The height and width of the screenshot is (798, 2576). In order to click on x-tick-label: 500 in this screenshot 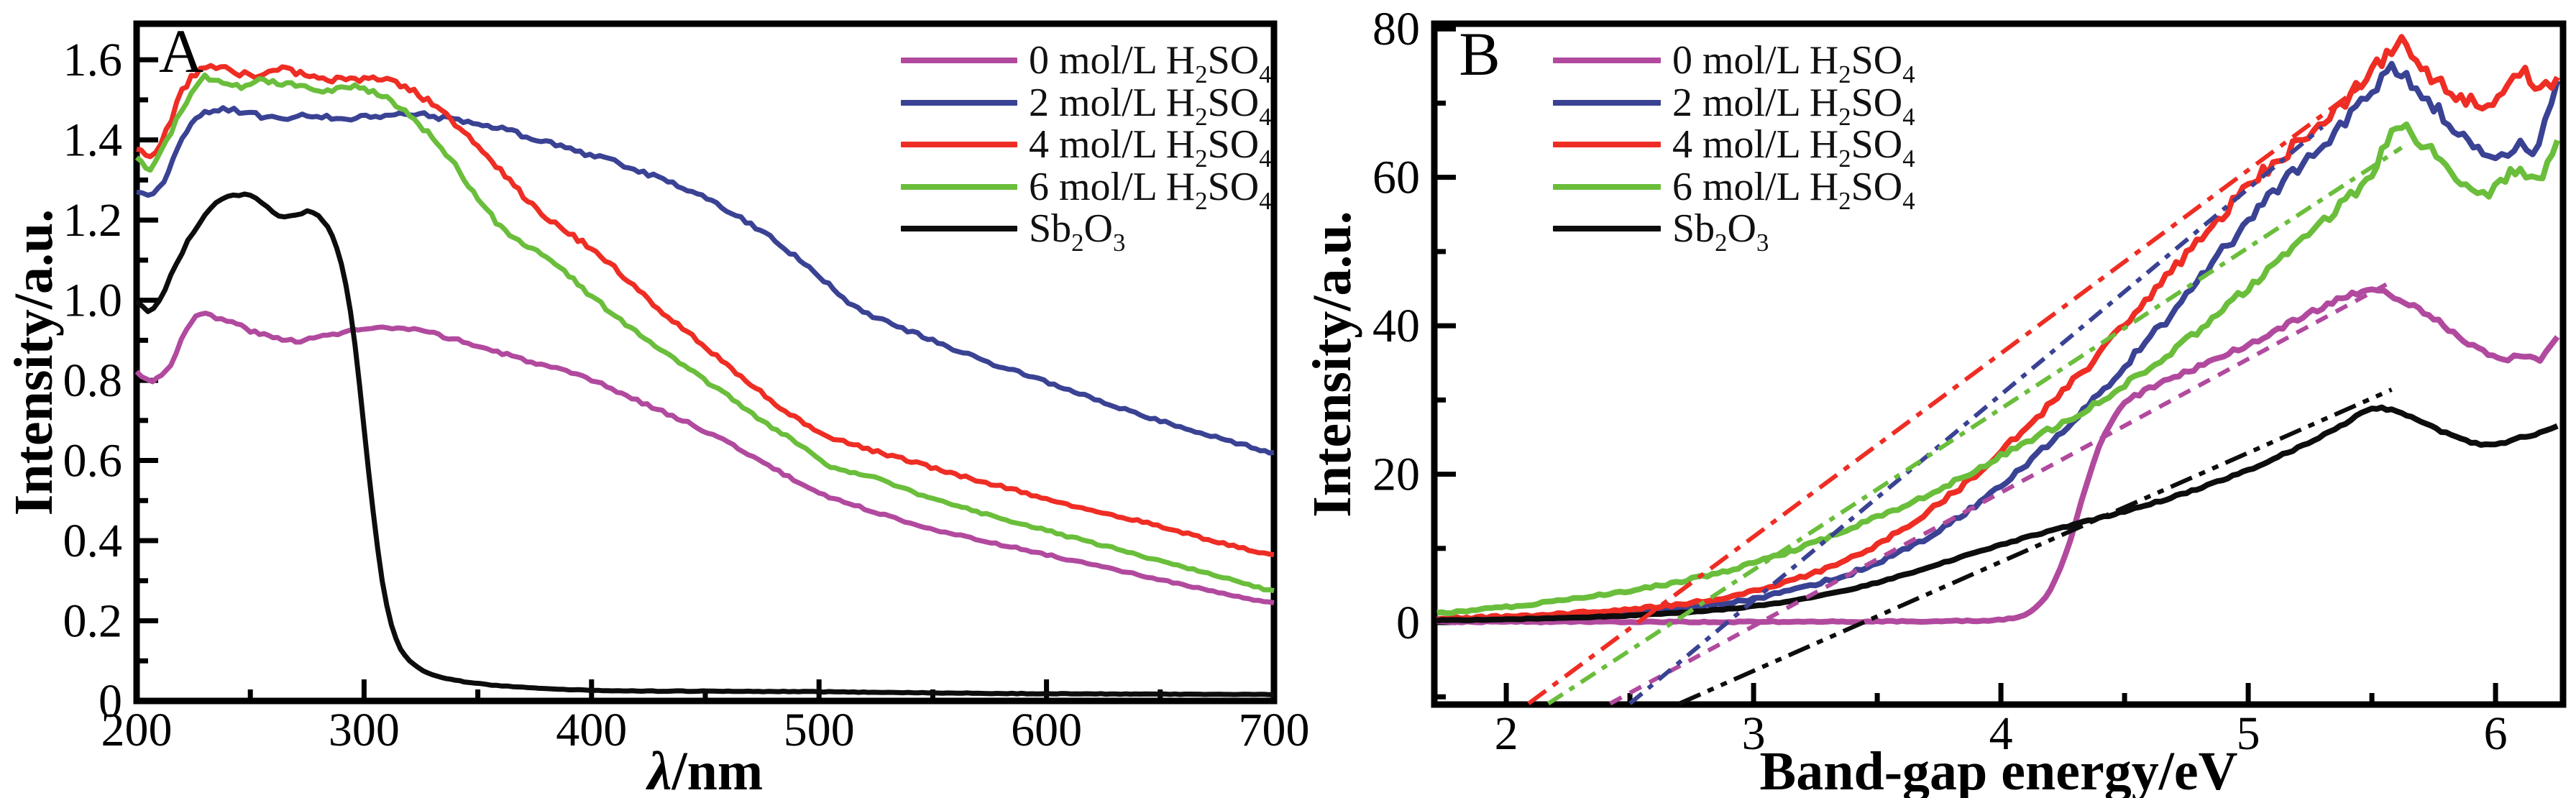, I will do `click(819, 730)`.